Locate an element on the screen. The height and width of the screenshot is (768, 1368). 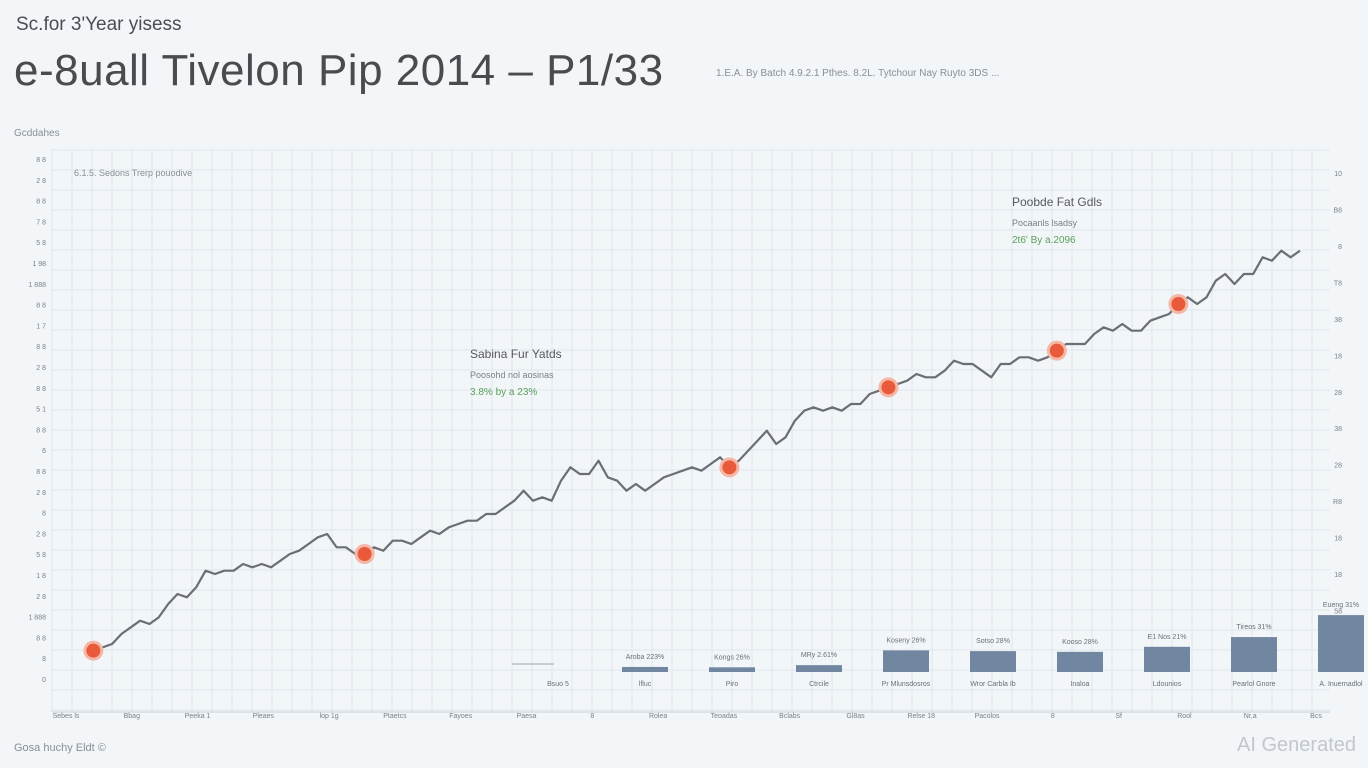
bar-category-label: lfluc is located at coordinates (645, 684).